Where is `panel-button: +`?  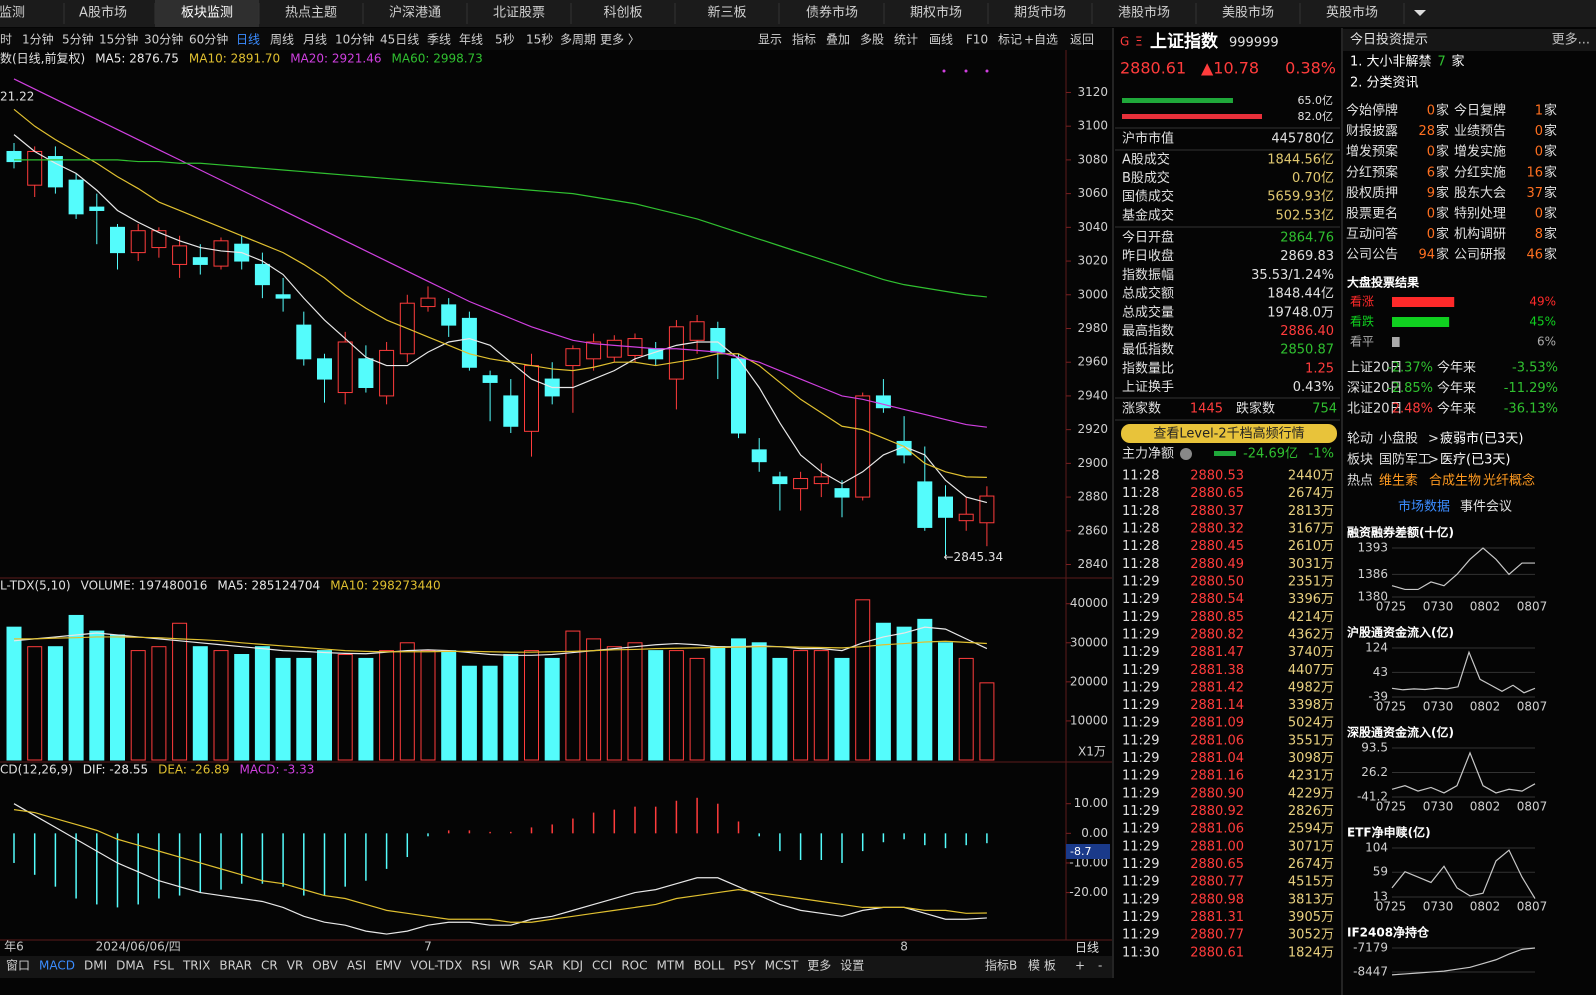 panel-button: + is located at coordinates (1080, 966).